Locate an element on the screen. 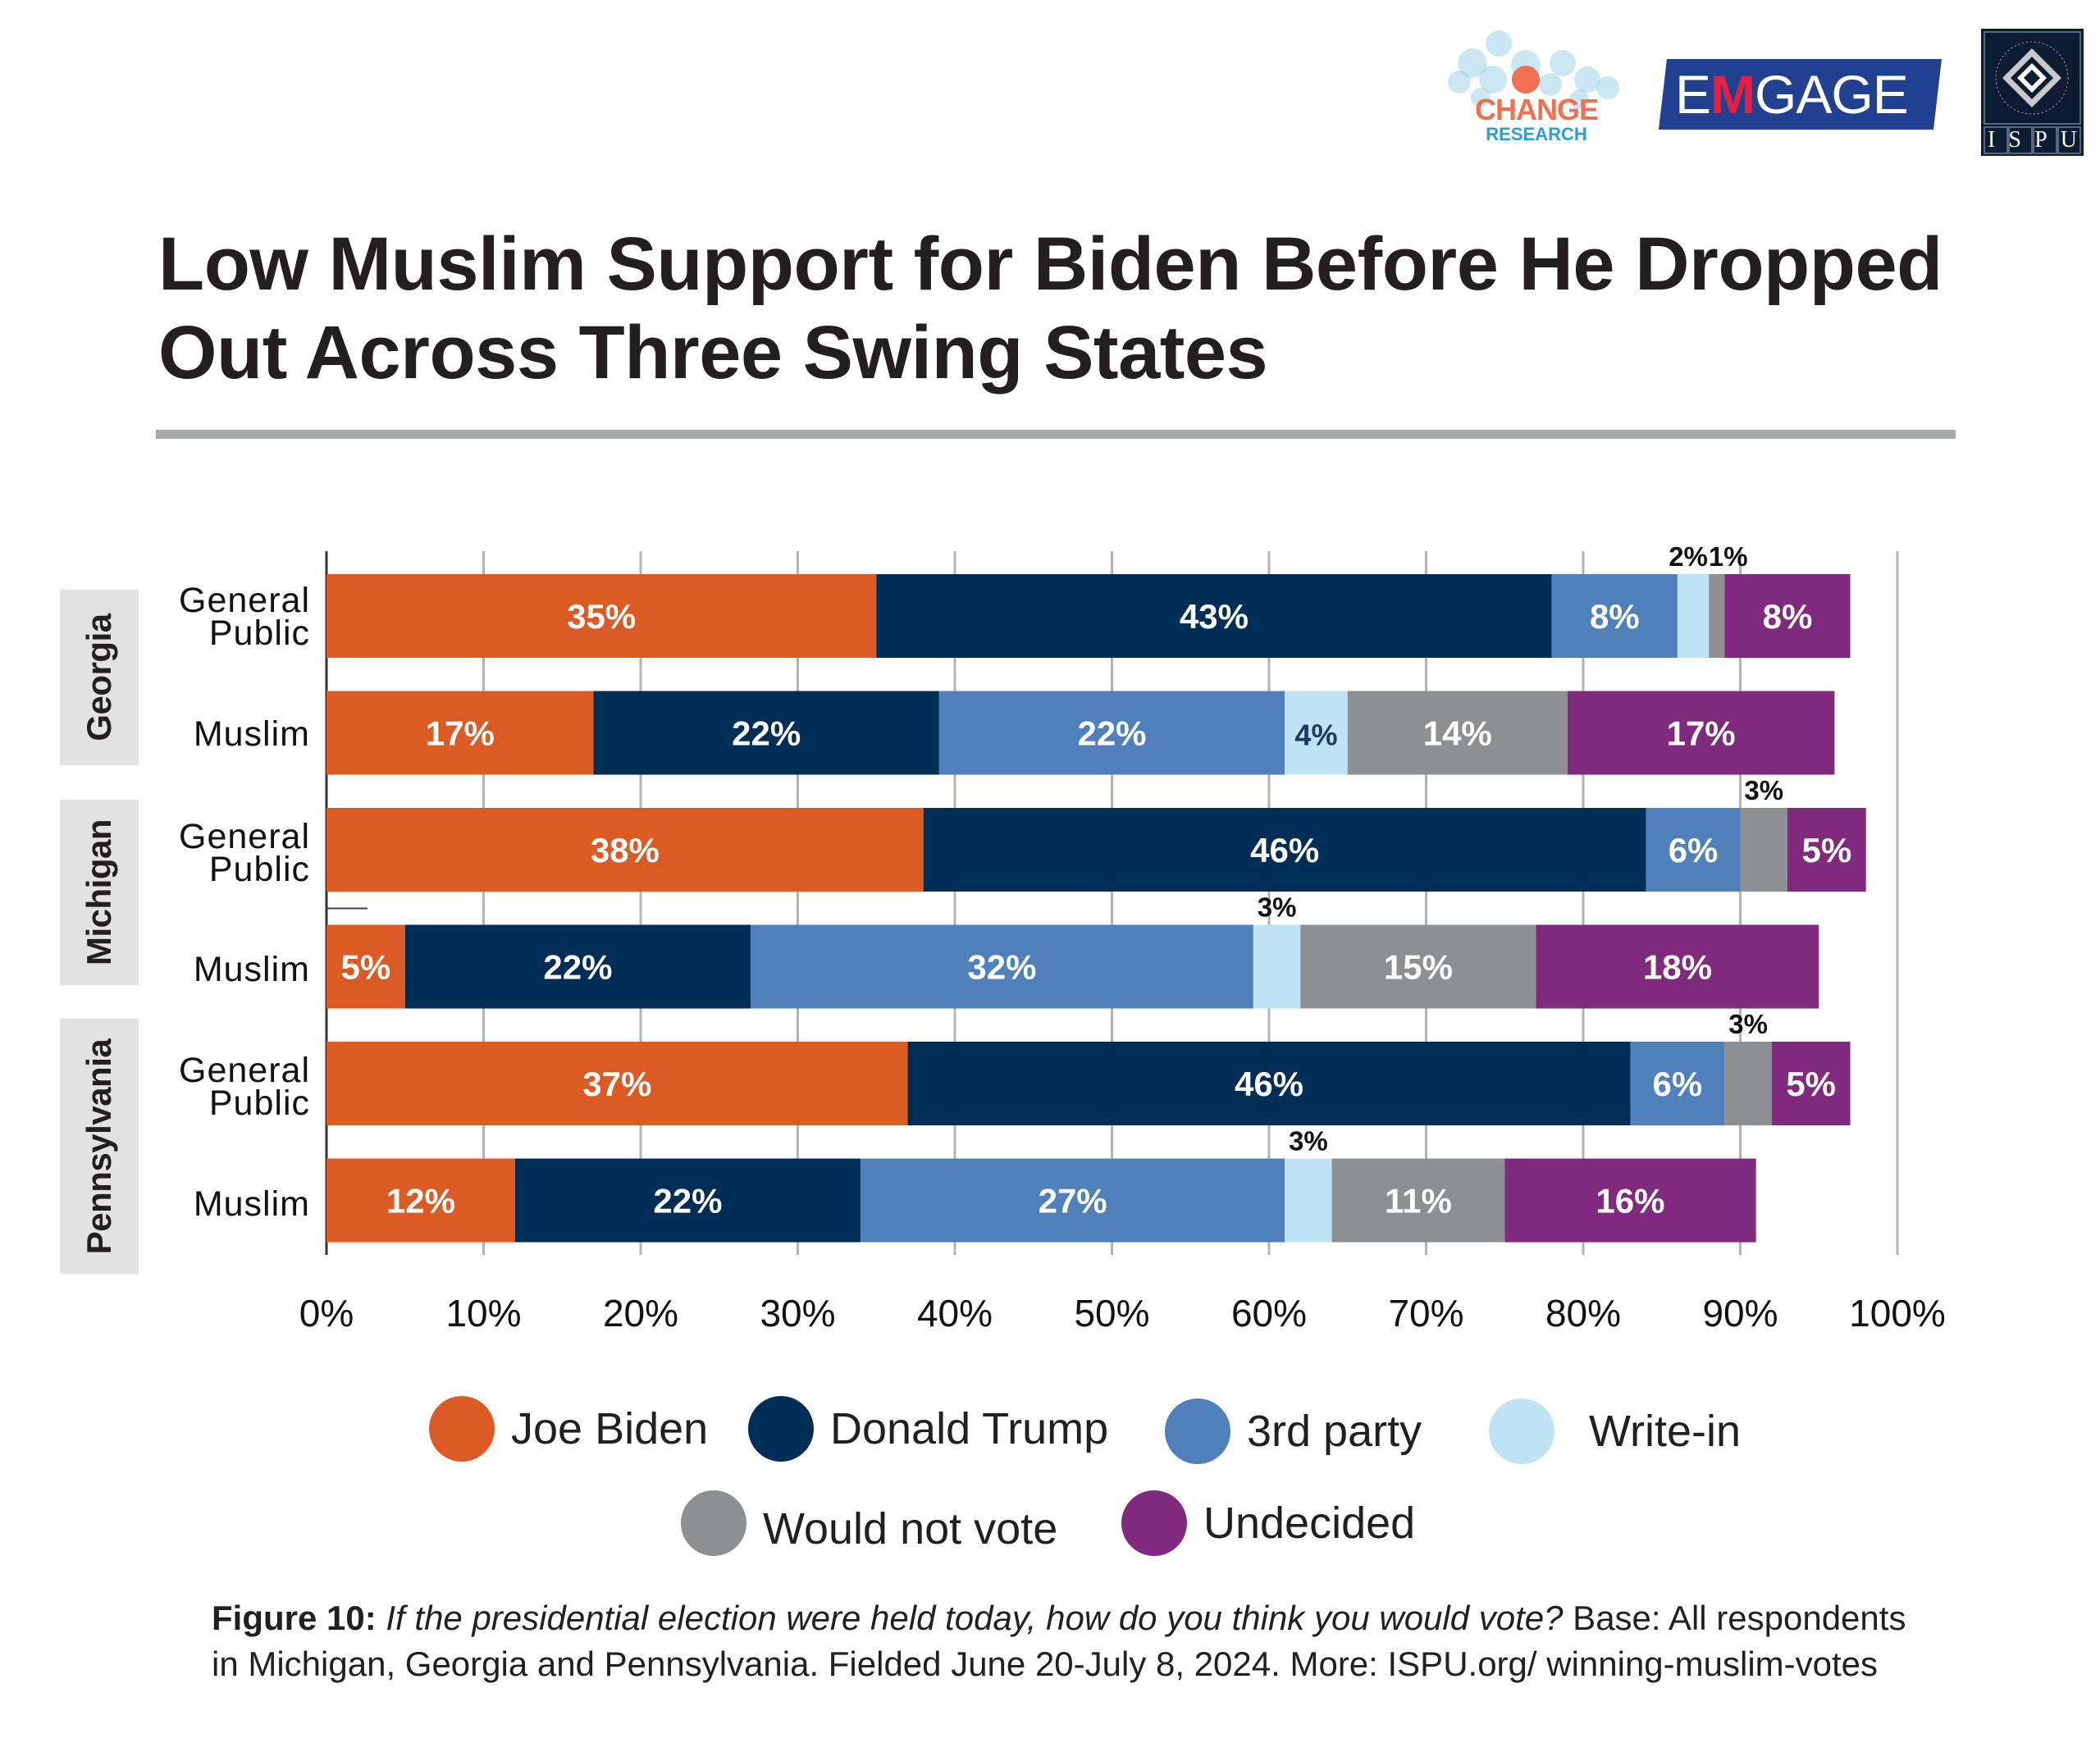 The height and width of the screenshot is (1761, 2100). chart-title-line2: Out Across Three Swing States is located at coordinates (713, 353).